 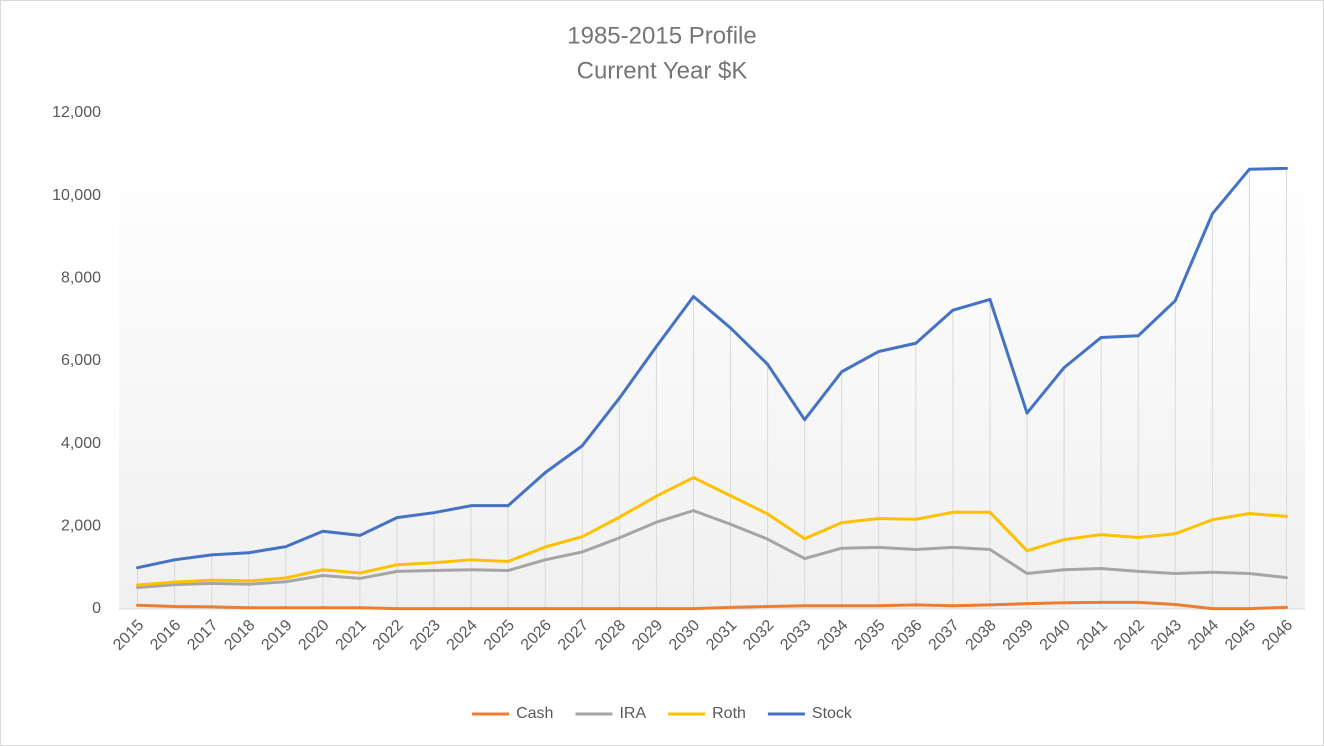 What do you see at coordinates (96, 608) in the screenshot?
I see `y-tick-label: 0` at bounding box center [96, 608].